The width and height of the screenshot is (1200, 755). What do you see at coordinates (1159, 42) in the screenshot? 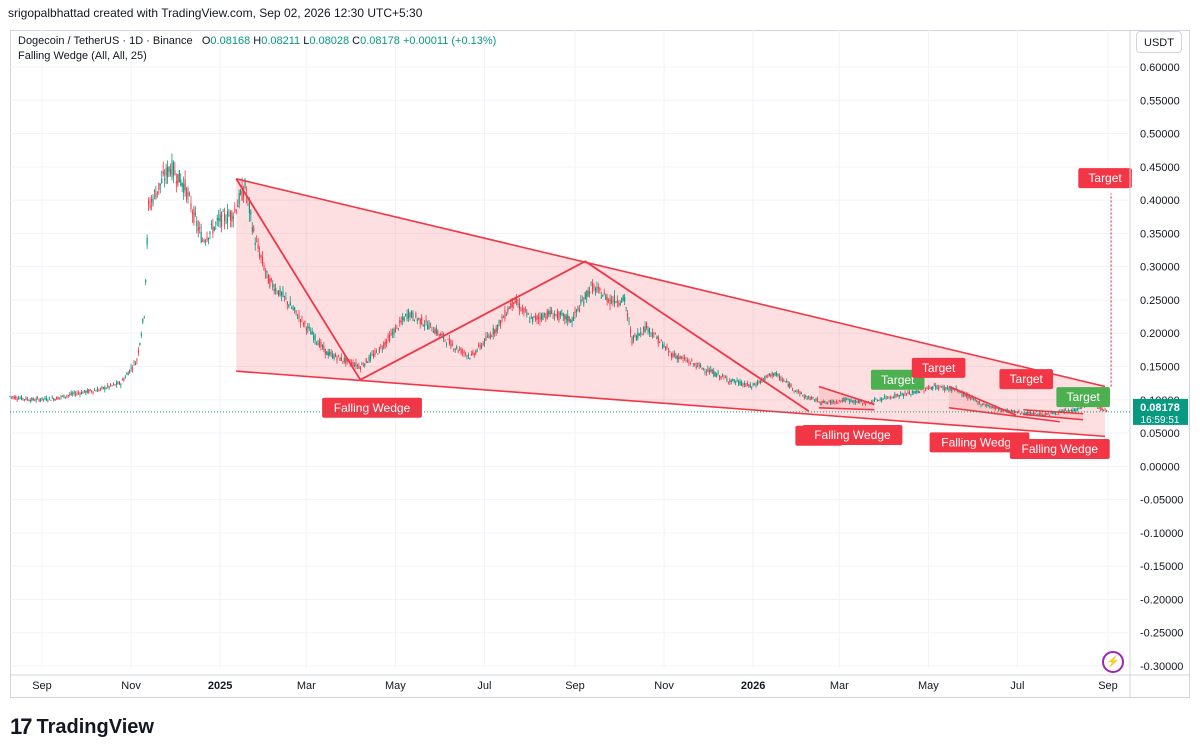
I see `currency-button: USDT` at bounding box center [1159, 42].